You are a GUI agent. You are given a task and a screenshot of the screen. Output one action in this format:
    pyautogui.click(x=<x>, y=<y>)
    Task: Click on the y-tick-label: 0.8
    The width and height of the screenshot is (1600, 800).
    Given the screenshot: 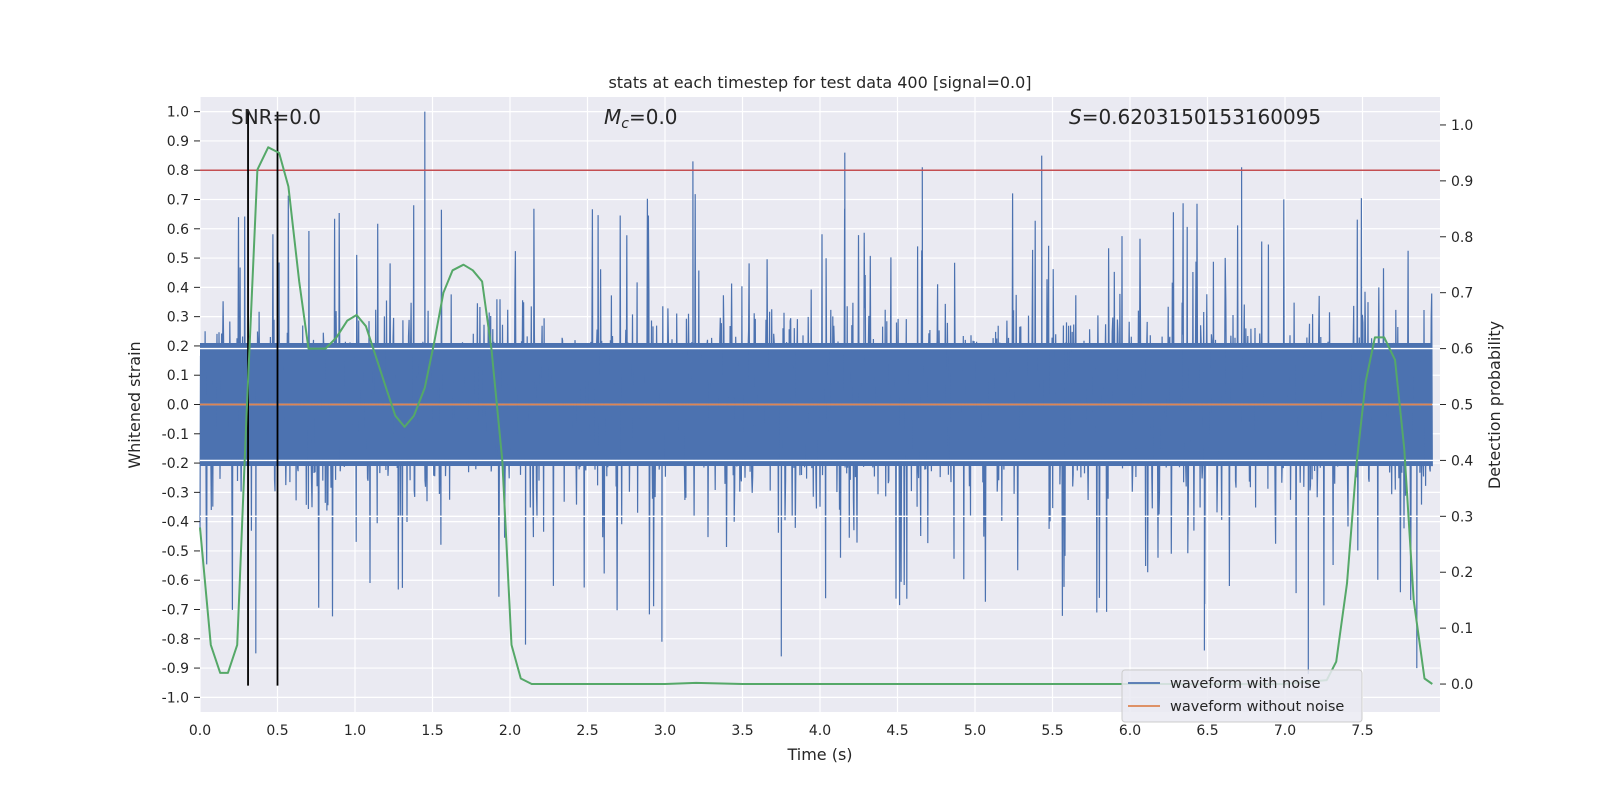 What is the action you would take?
    pyautogui.click(x=178, y=171)
    